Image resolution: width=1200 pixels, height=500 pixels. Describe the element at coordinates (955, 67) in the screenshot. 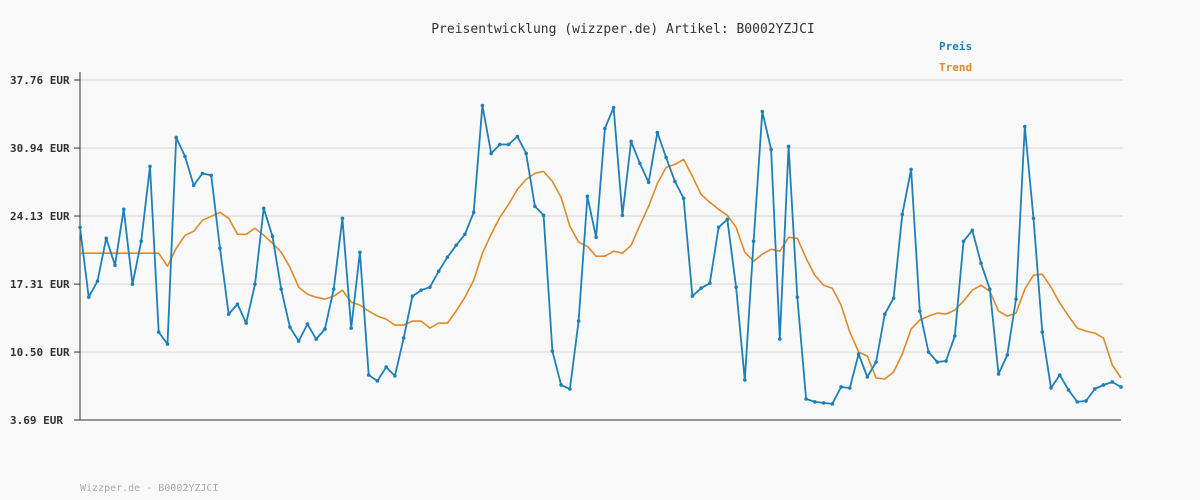

I see `legend-trend: Trend` at that location.